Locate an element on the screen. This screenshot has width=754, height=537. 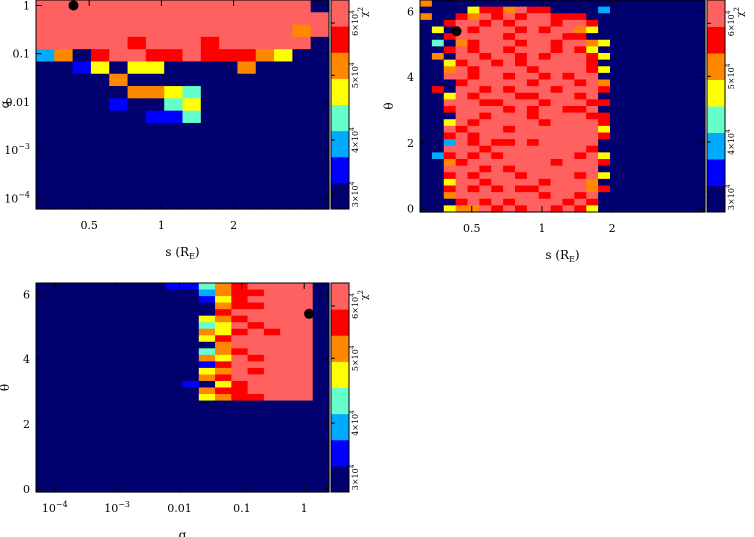
colorbar-frame is located at coordinates (716, 106).